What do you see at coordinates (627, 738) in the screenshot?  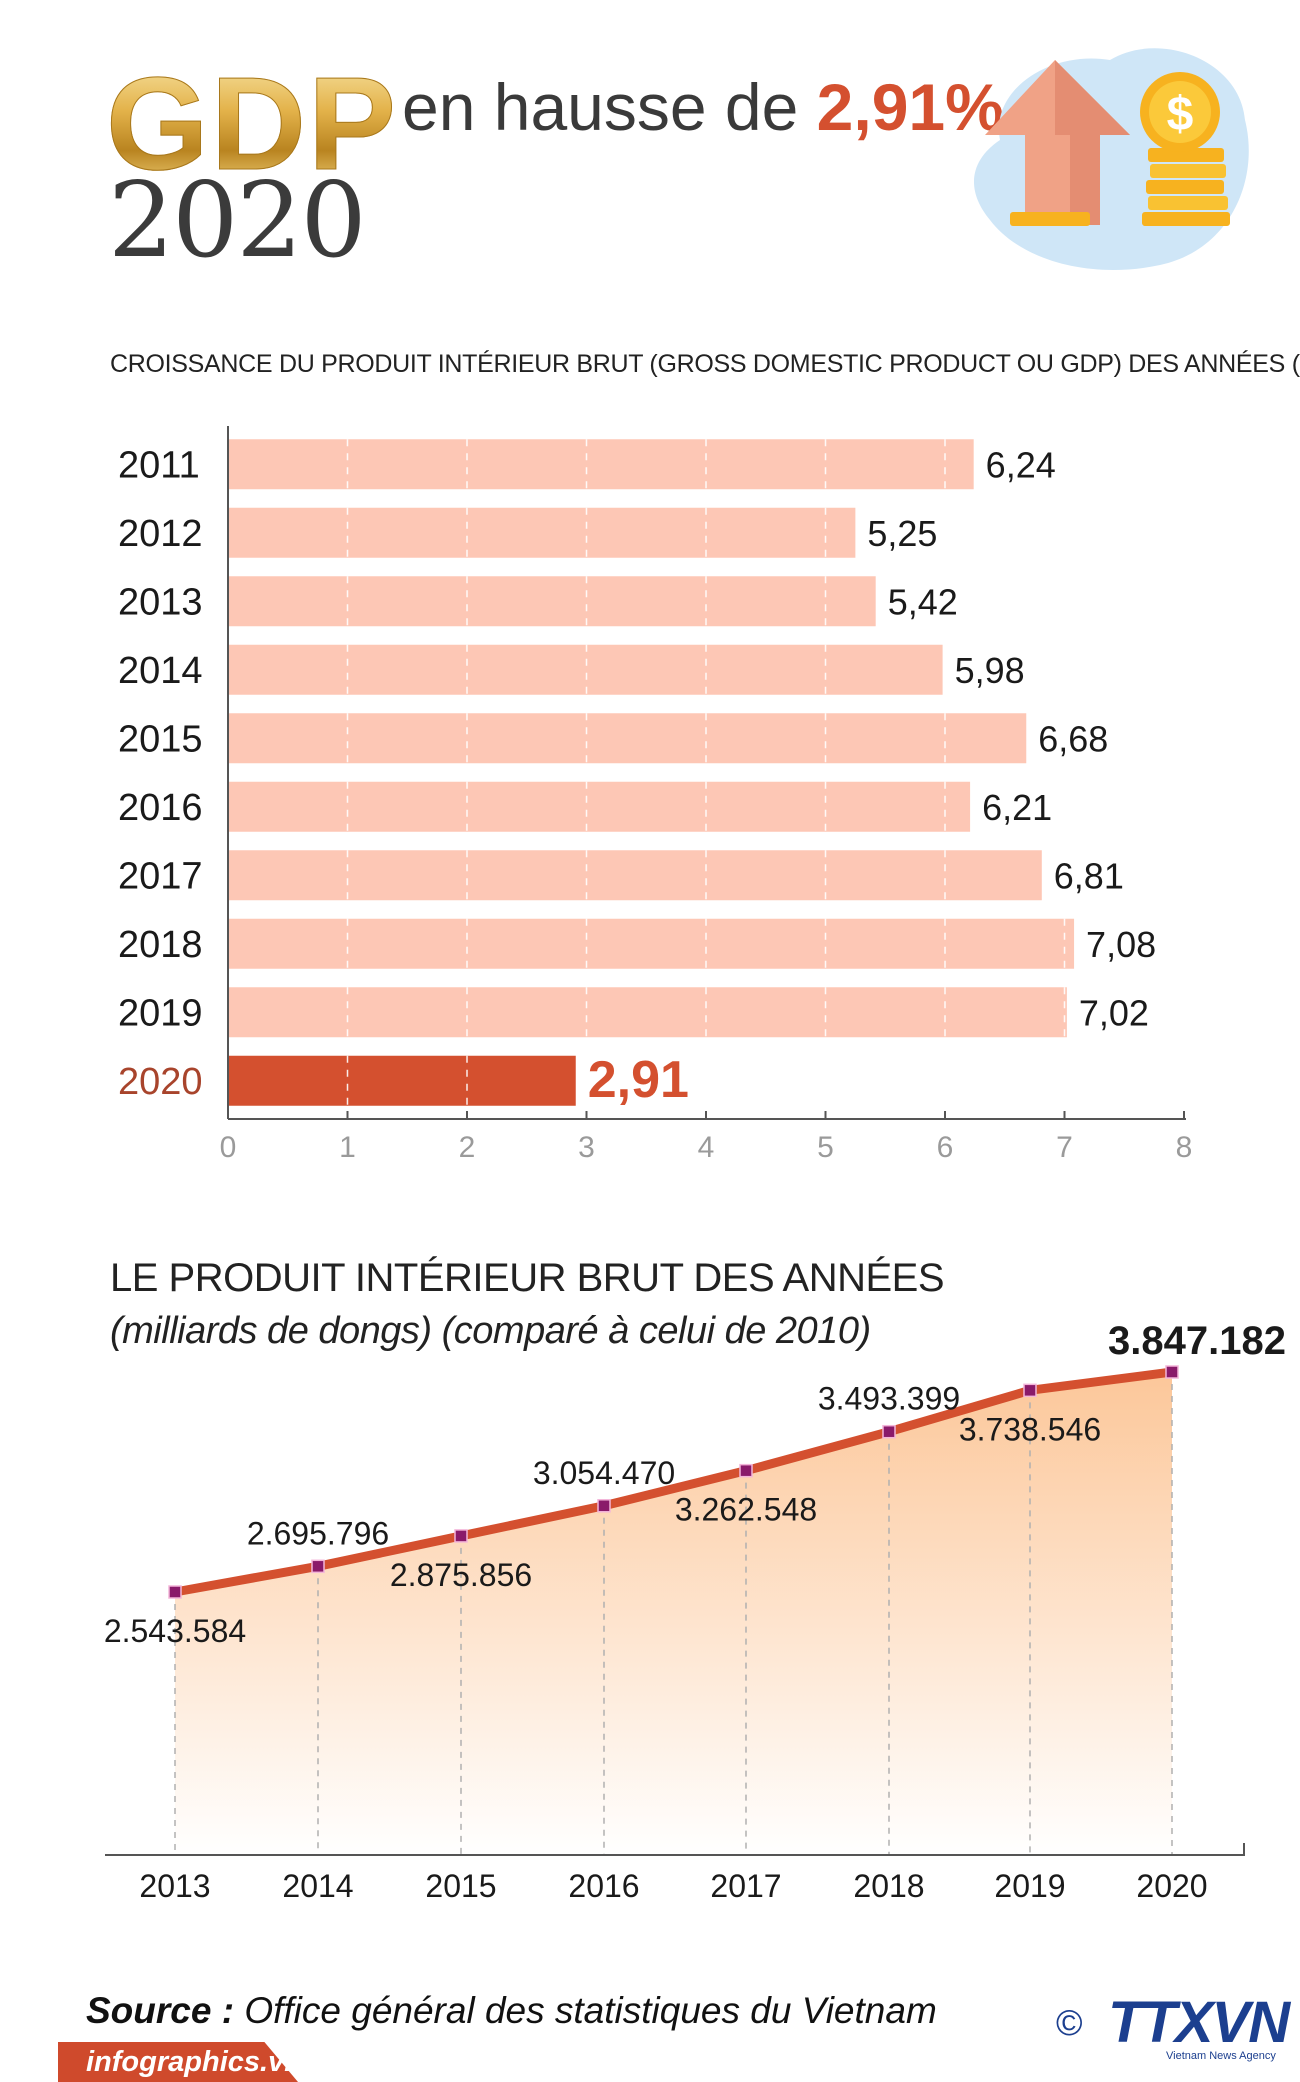 I see `bar-2015` at bounding box center [627, 738].